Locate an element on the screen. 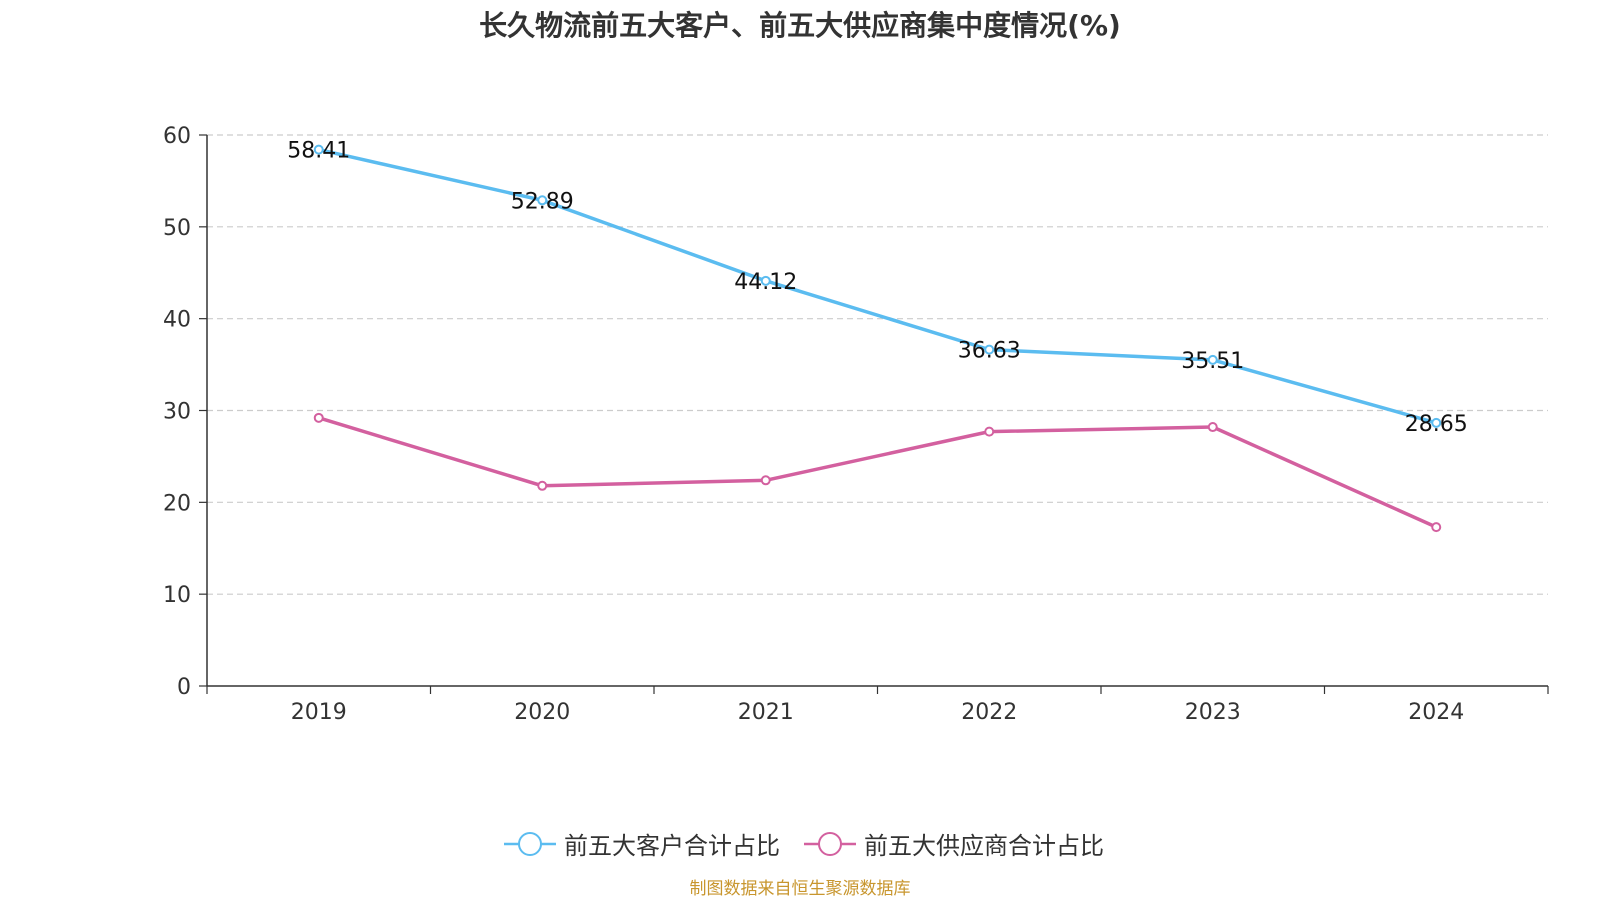 The height and width of the screenshot is (900, 1600). x-tick-label: 2019 is located at coordinates (319, 712).